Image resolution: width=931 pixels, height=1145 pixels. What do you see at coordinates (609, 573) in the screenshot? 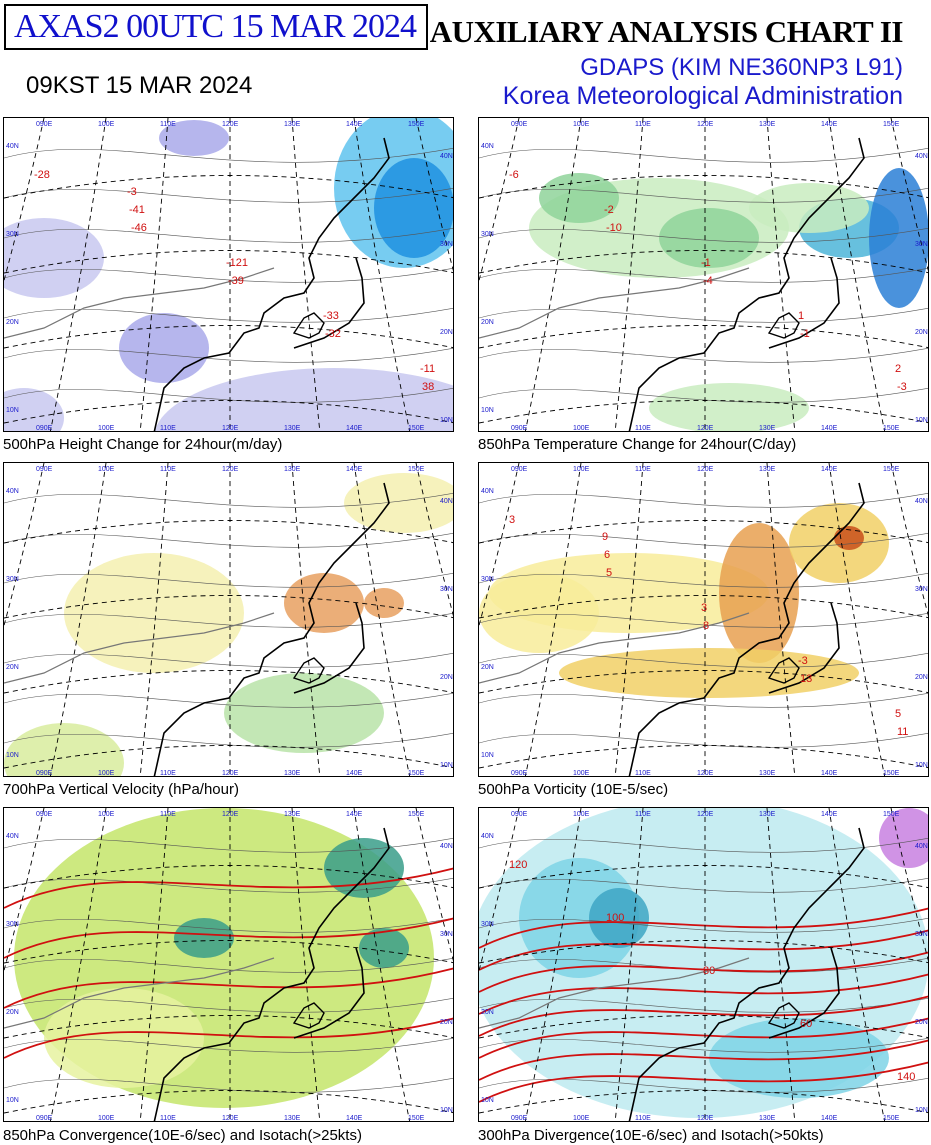
I see `field-value-label: 5` at bounding box center [609, 573].